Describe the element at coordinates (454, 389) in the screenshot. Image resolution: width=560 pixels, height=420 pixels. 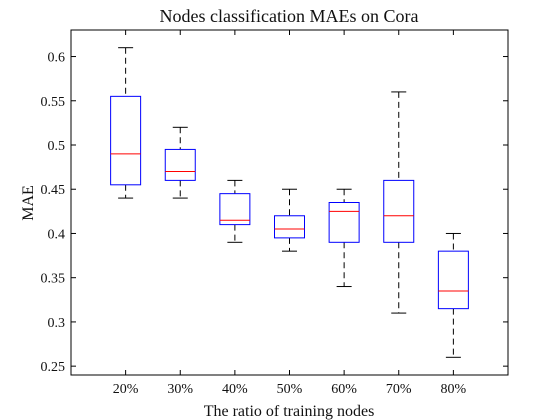
I see `x-tick-label: 80%` at that location.